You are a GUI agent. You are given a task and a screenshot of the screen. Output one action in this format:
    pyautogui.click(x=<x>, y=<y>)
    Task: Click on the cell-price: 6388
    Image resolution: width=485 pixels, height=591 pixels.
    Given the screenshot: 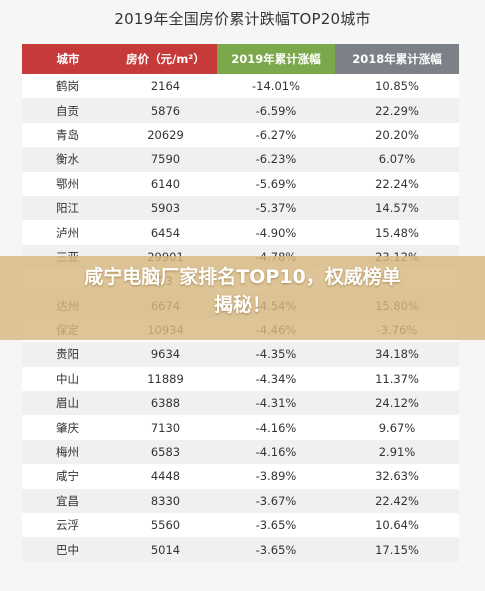 What is the action you would take?
    pyautogui.click(x=165, y=403)
    